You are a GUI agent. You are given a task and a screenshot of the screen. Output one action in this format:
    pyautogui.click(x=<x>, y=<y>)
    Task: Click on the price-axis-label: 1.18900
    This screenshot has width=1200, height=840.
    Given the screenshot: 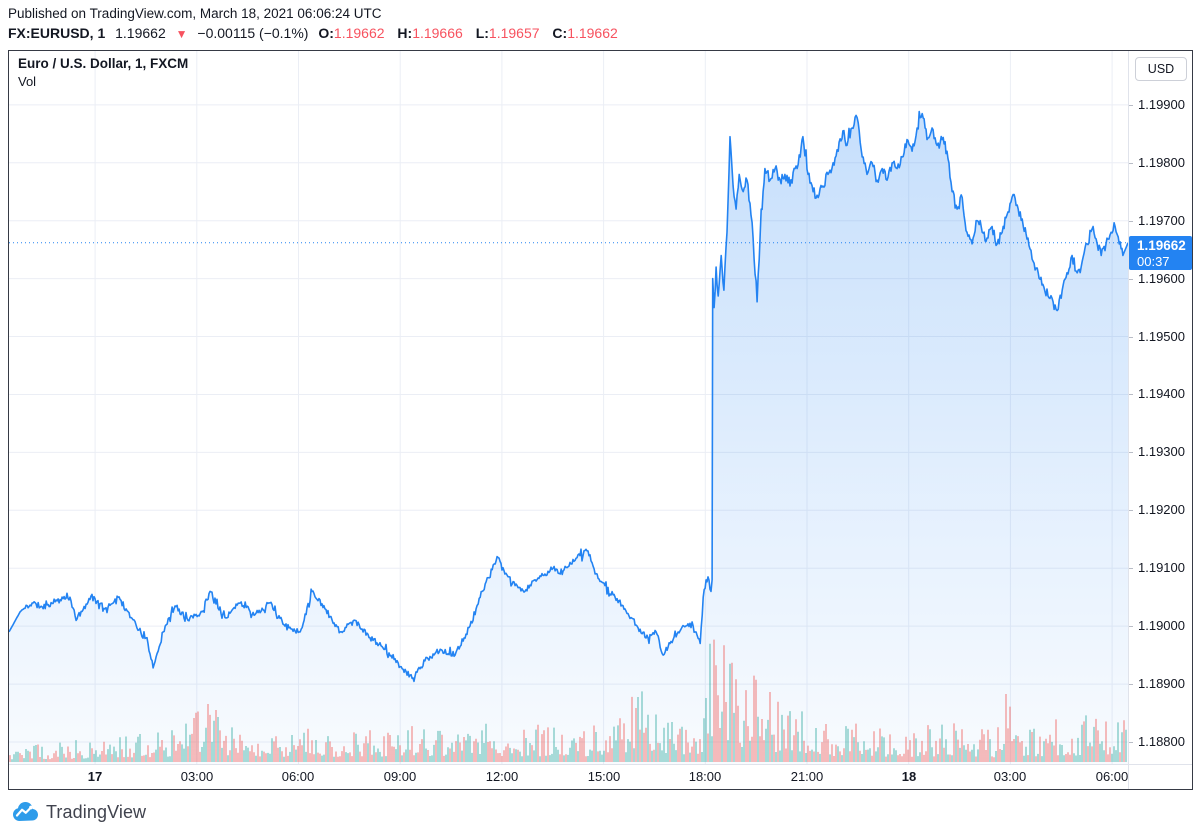 What is the action you would take?
    pyautogui.click(x=1161, y=683)
    